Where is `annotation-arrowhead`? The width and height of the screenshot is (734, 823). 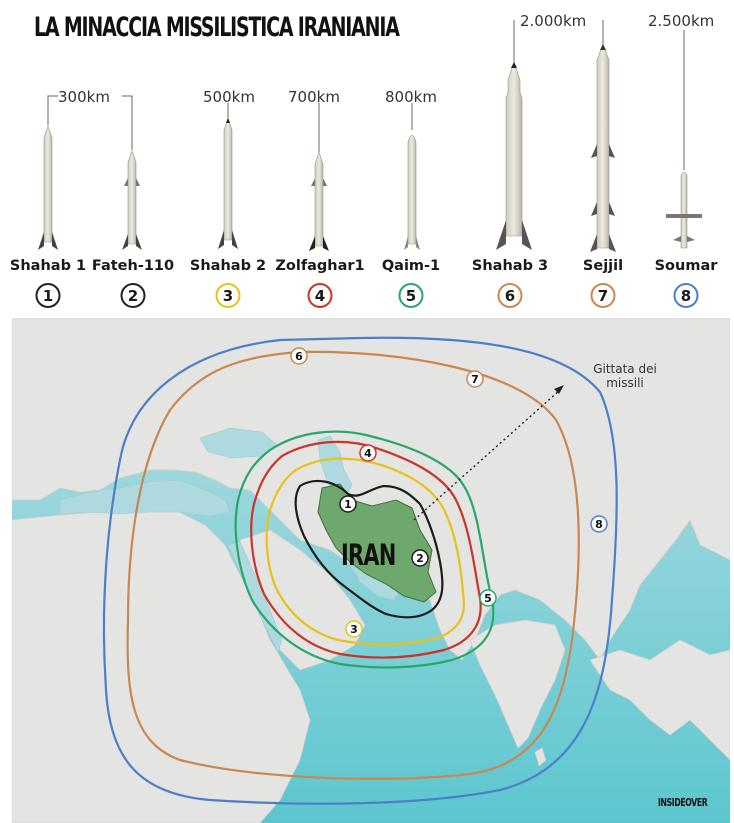
annotation-arrowhead is located at coordinates (559, 389).